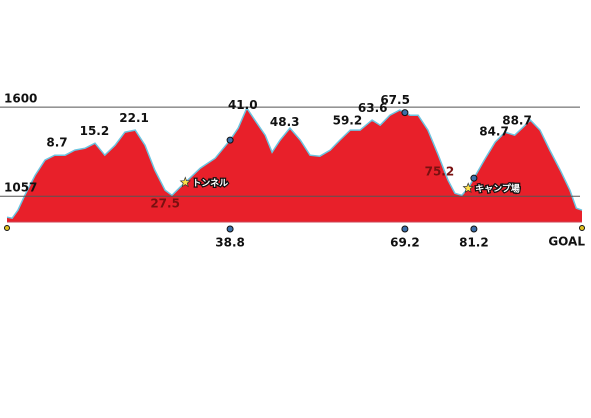  I want to click on valley-label: 75.2, so click(440, 172).